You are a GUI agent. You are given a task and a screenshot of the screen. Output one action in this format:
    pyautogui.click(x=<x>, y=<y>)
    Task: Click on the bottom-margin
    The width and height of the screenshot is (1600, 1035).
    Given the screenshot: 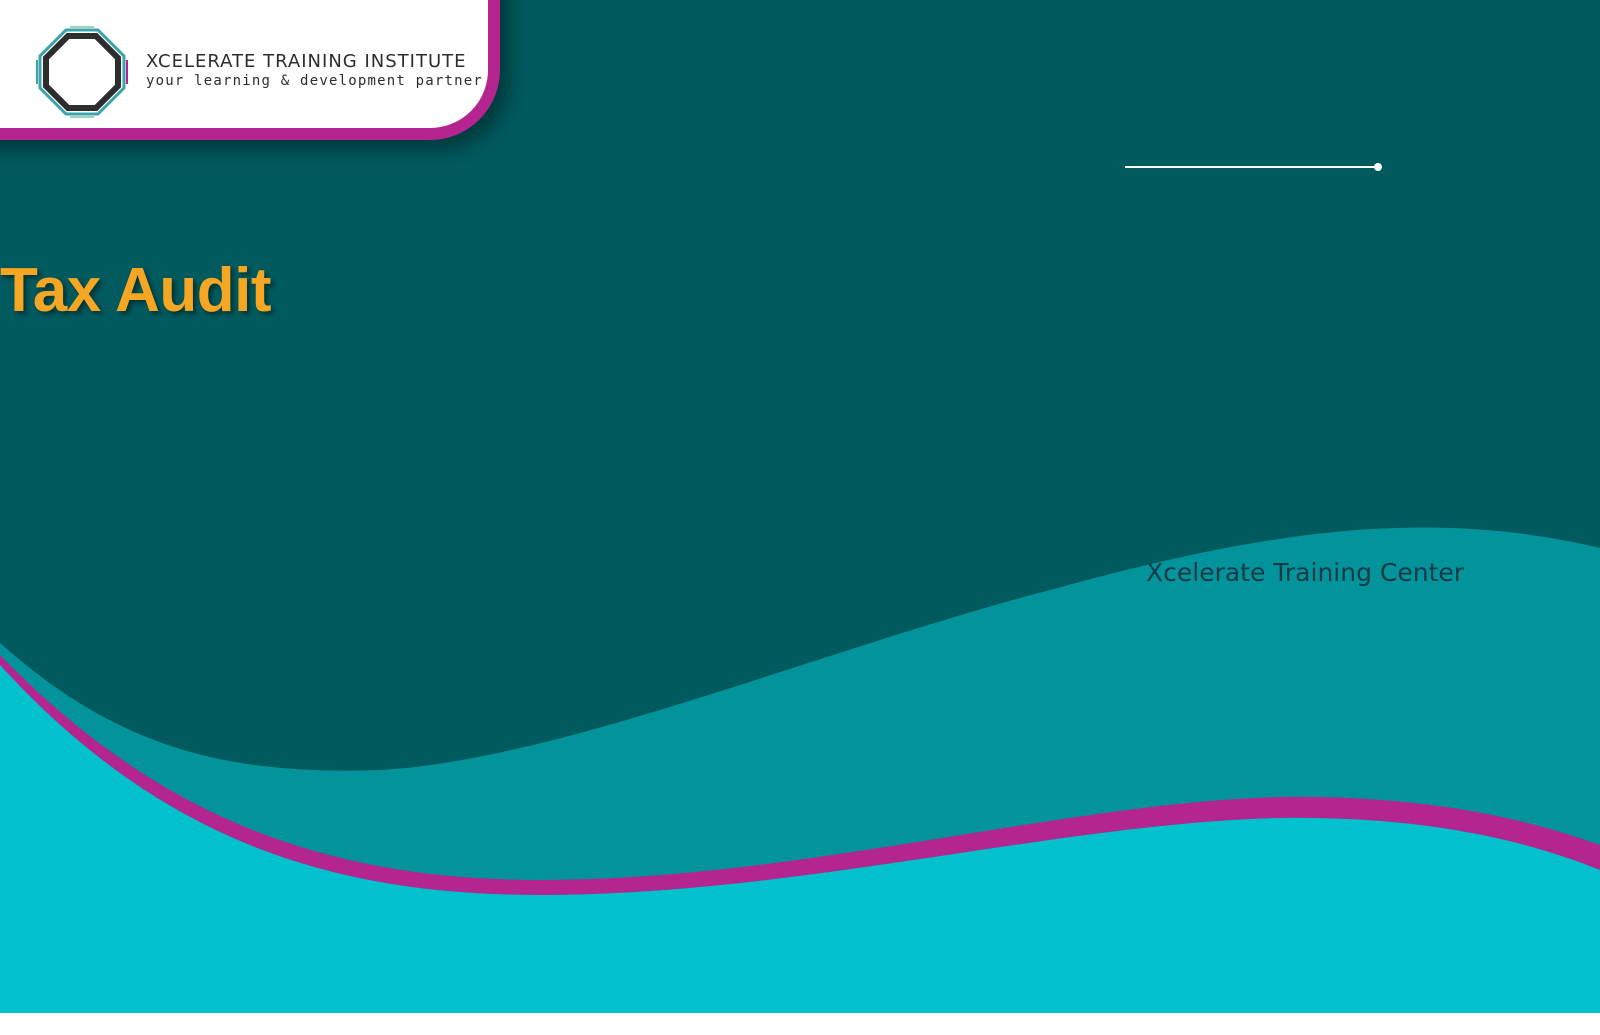 What is the action you would take?
    pyautogui.click(x=800, y=1024)
    